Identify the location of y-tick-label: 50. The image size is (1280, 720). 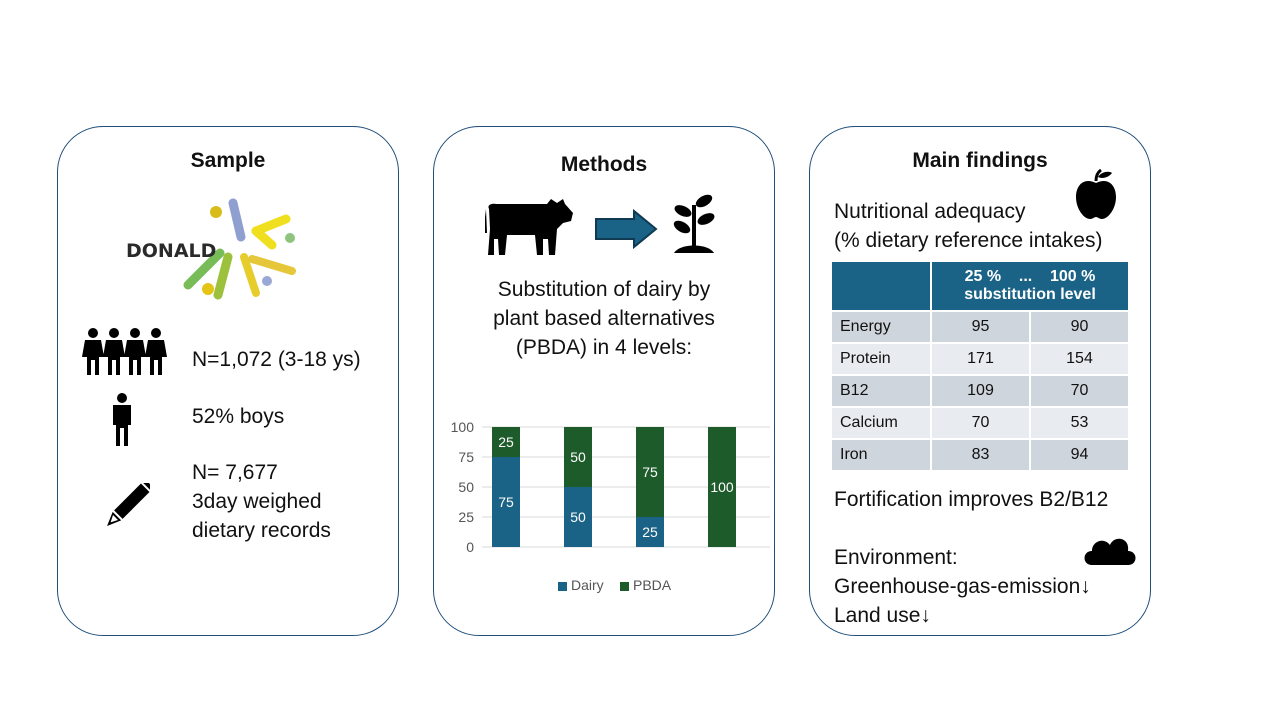
(466, 487).